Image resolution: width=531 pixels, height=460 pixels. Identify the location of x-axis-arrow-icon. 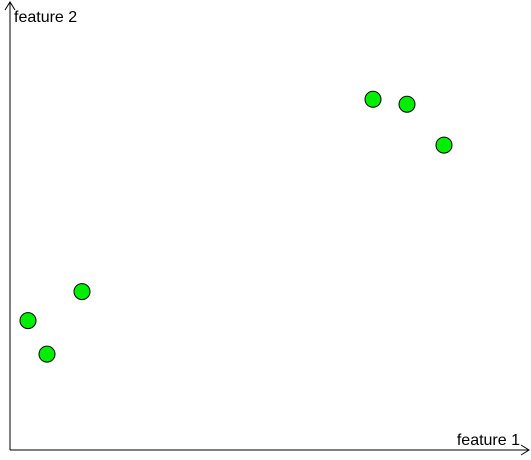
(525, 450).